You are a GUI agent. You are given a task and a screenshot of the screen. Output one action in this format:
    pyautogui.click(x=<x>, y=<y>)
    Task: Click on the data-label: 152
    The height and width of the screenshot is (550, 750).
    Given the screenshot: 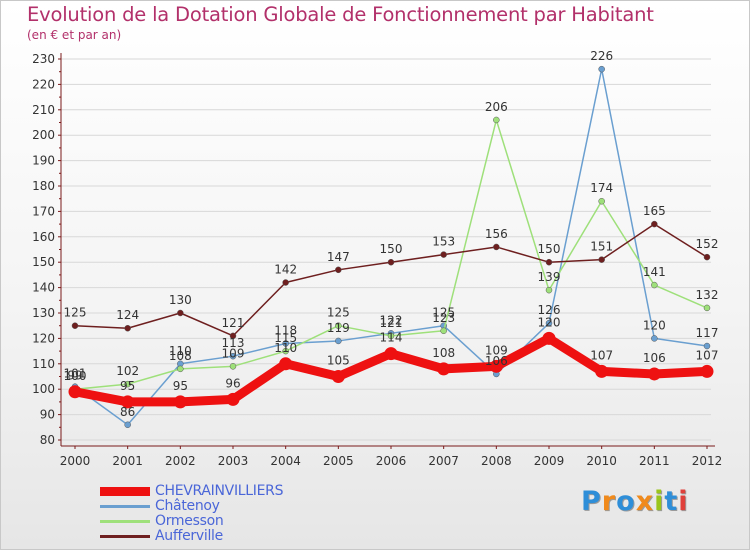 What is the action you would take?
    pyautogui.click(x=707, y=244)
    